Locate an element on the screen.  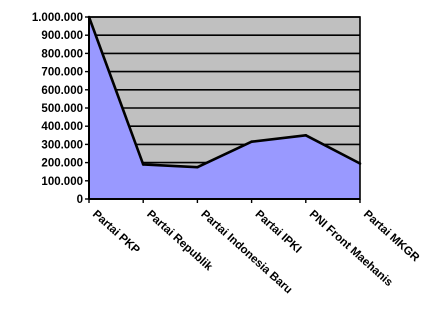
x-category-label: Partai IPKI is located at coordinates (278, 231).